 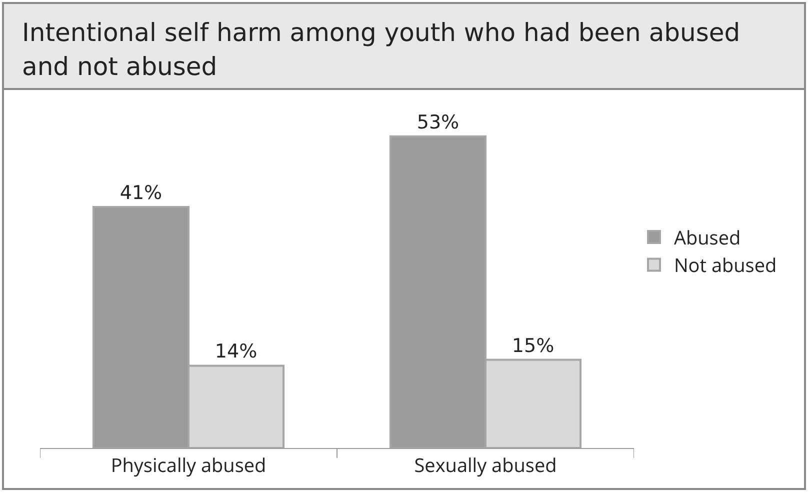 What do you see at coordinates (485, 465) in the screenshot?
I see `x-tick-label: Sexually abused` at bounding box center [485, 465].